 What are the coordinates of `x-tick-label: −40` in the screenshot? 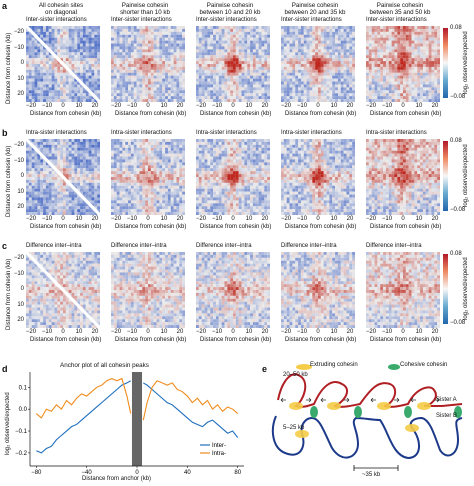 It's located at (87, 473).